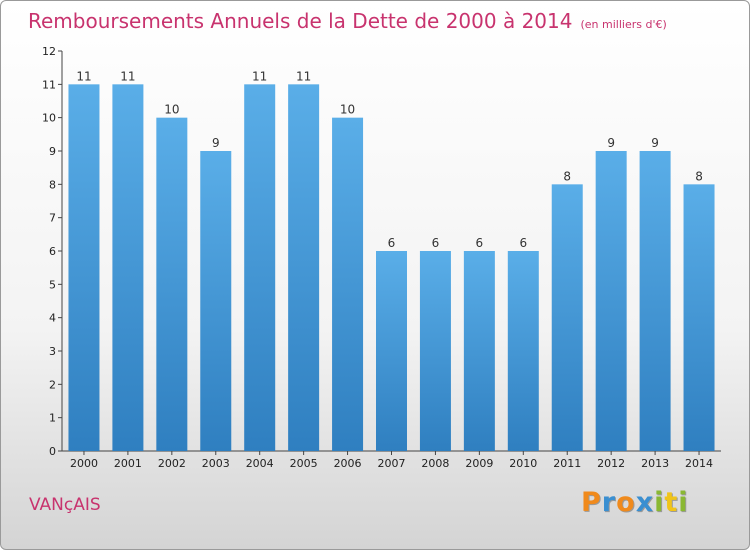 The image size is (750, 550). Describe the element at coordinates (479, 463) in the screenshot. I see `x-tick-label: 2009` at that location.